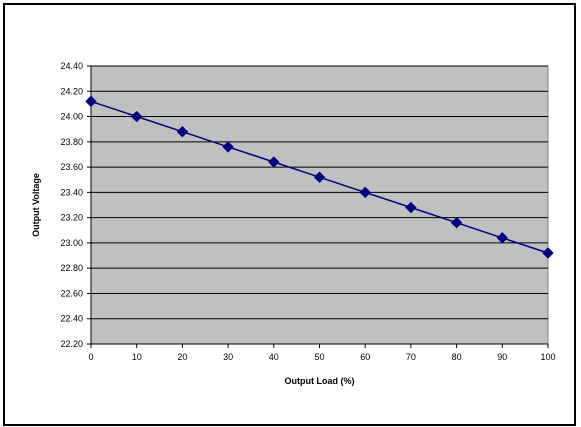 Image resolution: width=581 pixels, height=427 pixels. What do you see at coordinates (228, 357) in the screenshot?
I see `x-tick-label: 30` at bounding box center [228, 357].